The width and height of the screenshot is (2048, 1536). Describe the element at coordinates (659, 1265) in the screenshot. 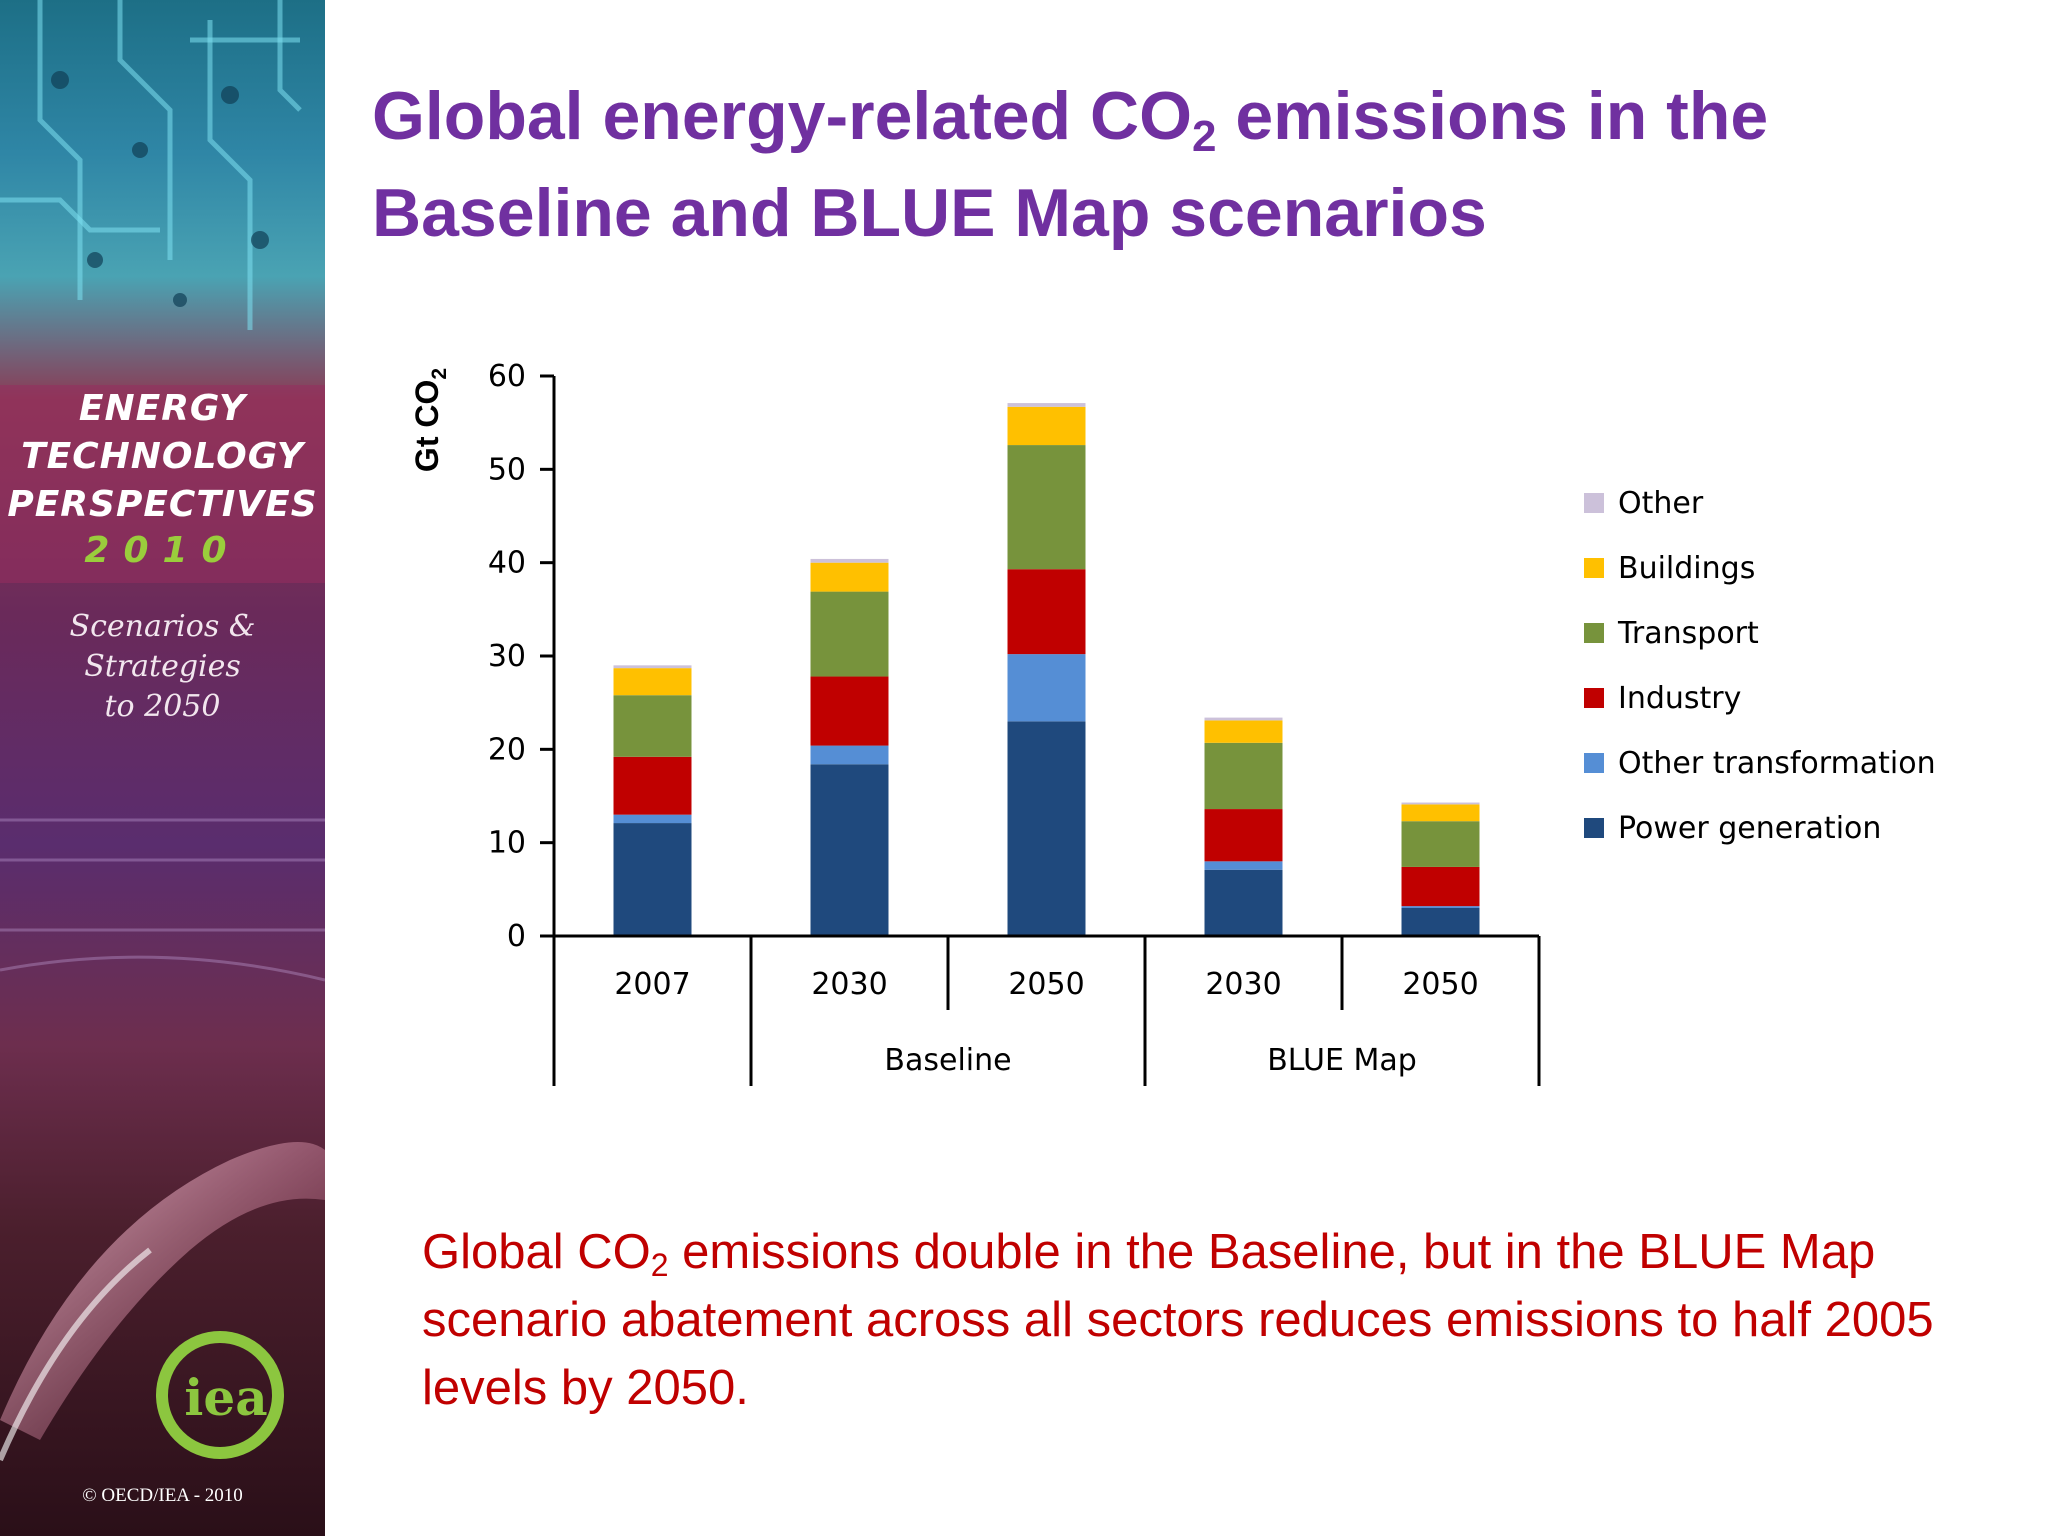

I see `summary-note-subscript: 2` at that location.